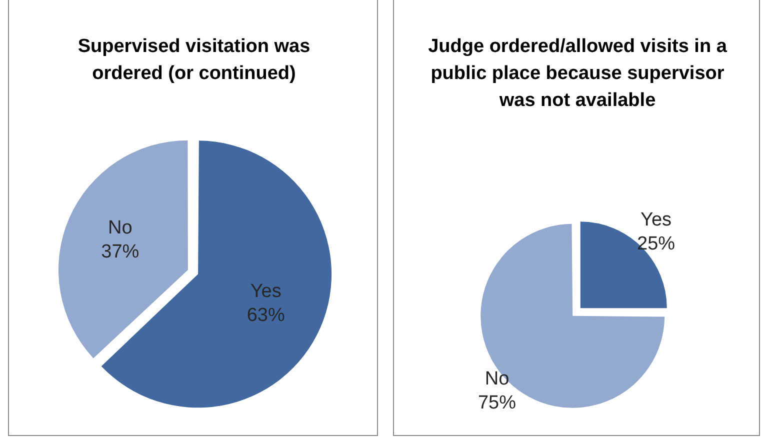 The width and height of the screenshot is (766, 437). Describe the element at coordinates (656, 244) in the screenshot. I see `data-label: 25%` at that location.